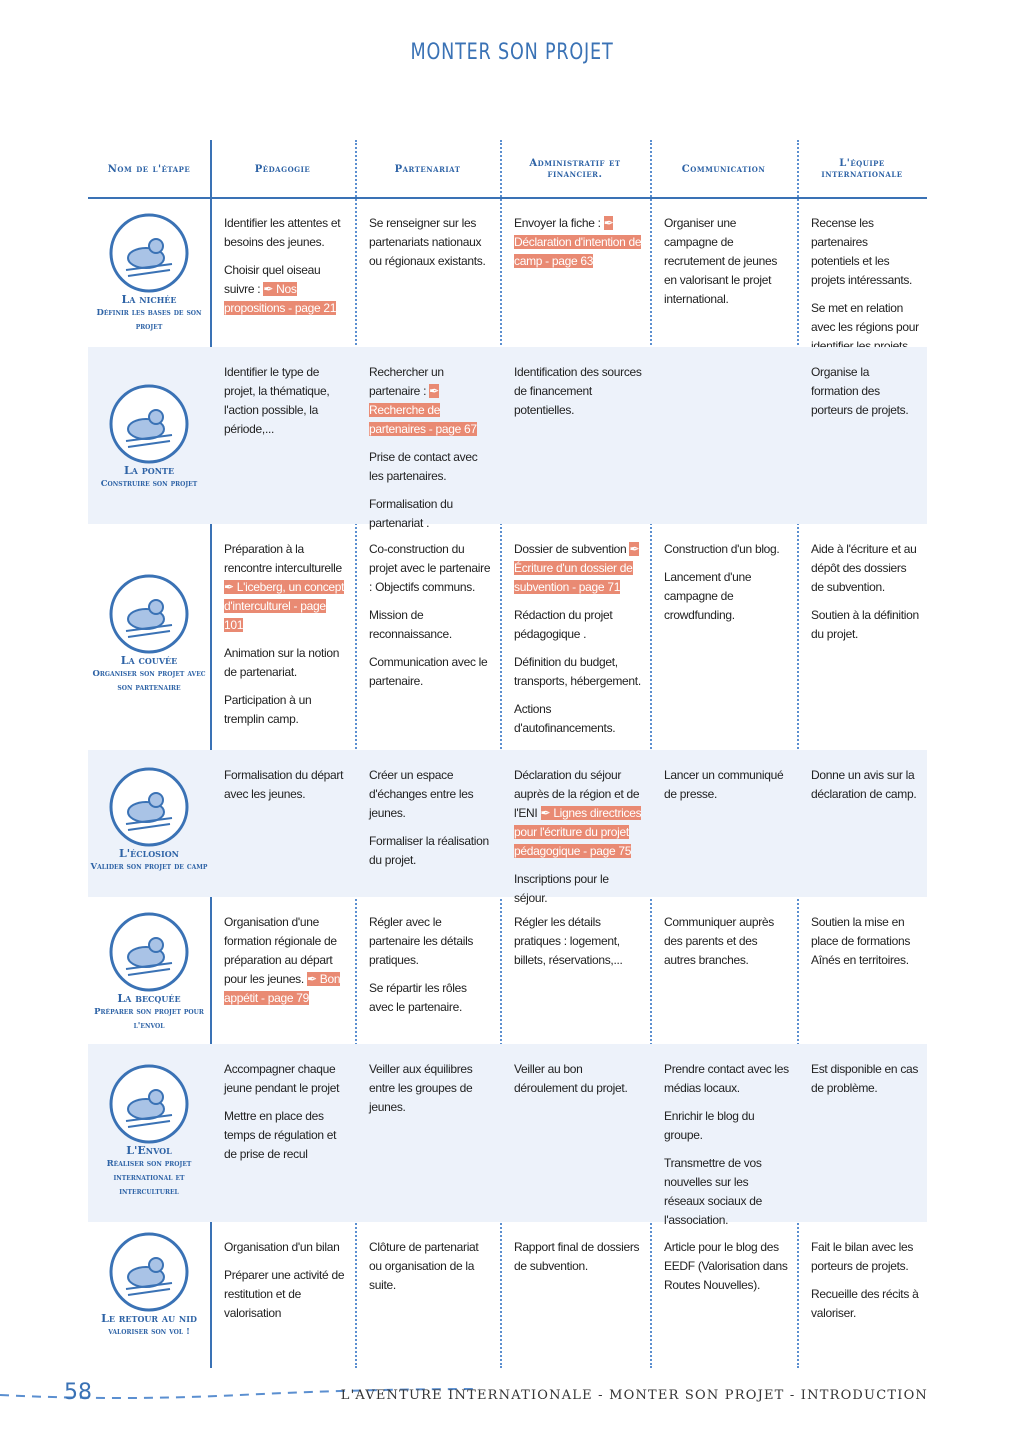  Describe the element at coordinates (149, 169) in the screenshot. I see `column-header: Nom de l'étape` at that location.